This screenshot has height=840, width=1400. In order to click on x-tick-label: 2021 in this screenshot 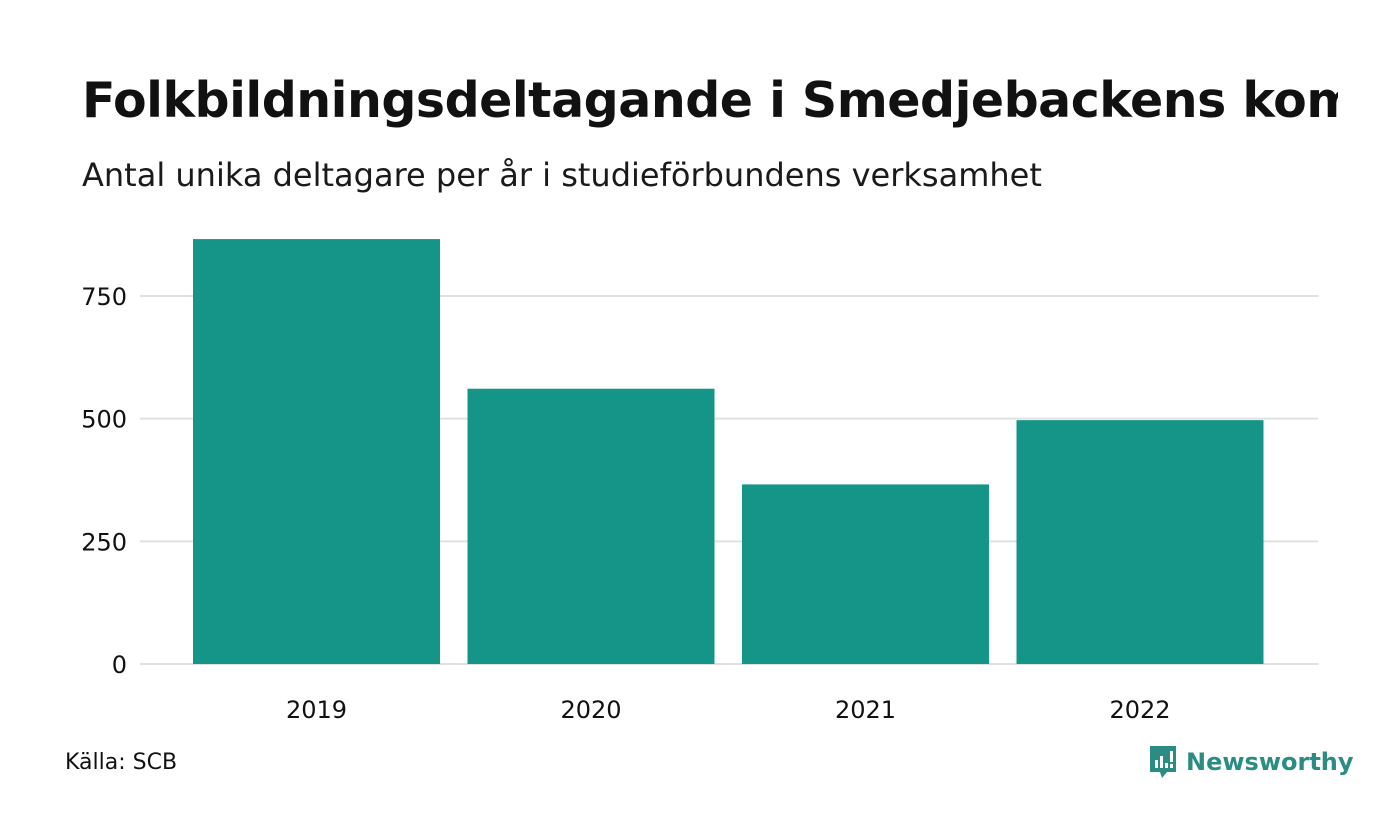, I will do `click(865, 710)`.